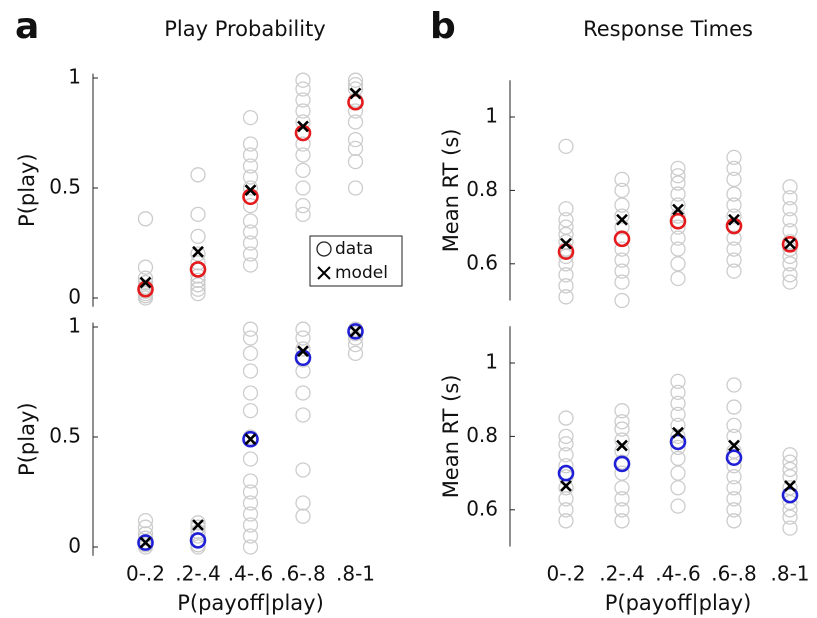  What do you see at coordinates (451, 191) in the screenshot?
I see `y-axis-label: Mean RT (s)` at bounding box center [451, 191].